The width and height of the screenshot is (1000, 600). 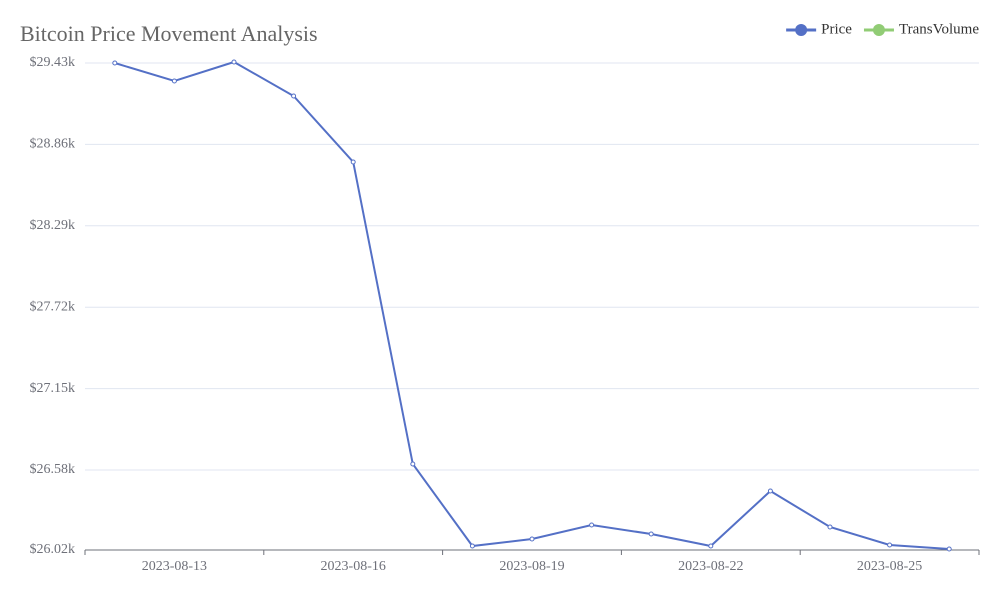 What do you see at coordinates (174, 566) in the screenshot?
I see `x-tick-label: 2023-08-13` at bounding box center [174, 566].